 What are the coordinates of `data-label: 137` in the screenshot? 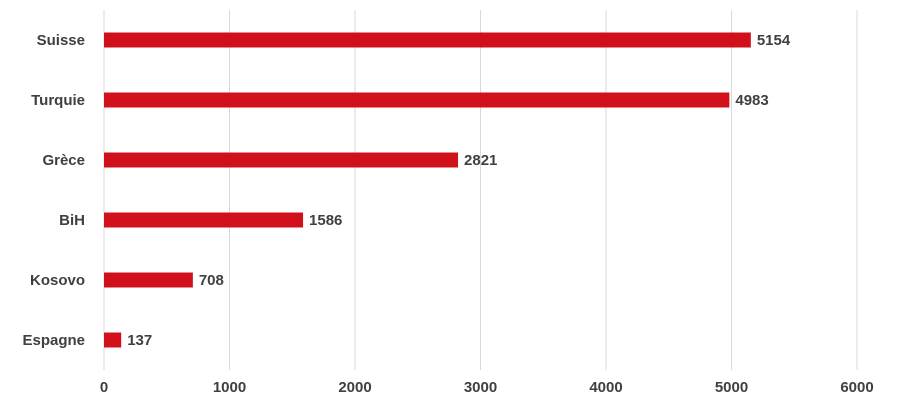 It's located at (139, 340).